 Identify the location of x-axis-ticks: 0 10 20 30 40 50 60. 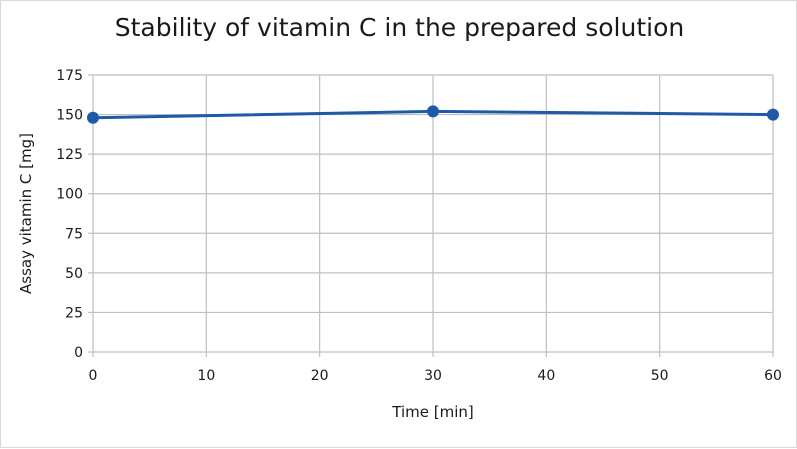
(435, 376).